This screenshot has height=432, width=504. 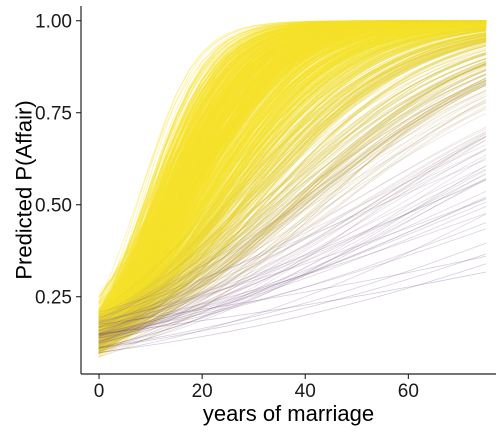 I want to click on x-tick-label: 0, so click(x=99, y=391).